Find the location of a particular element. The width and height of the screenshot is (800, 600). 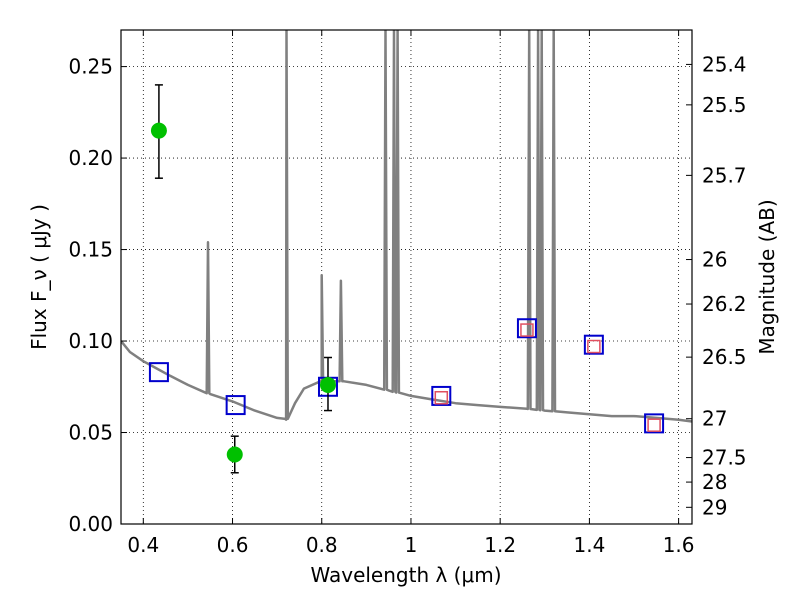

x-tick-label: 1.4 is located at coordinates (589, 545).